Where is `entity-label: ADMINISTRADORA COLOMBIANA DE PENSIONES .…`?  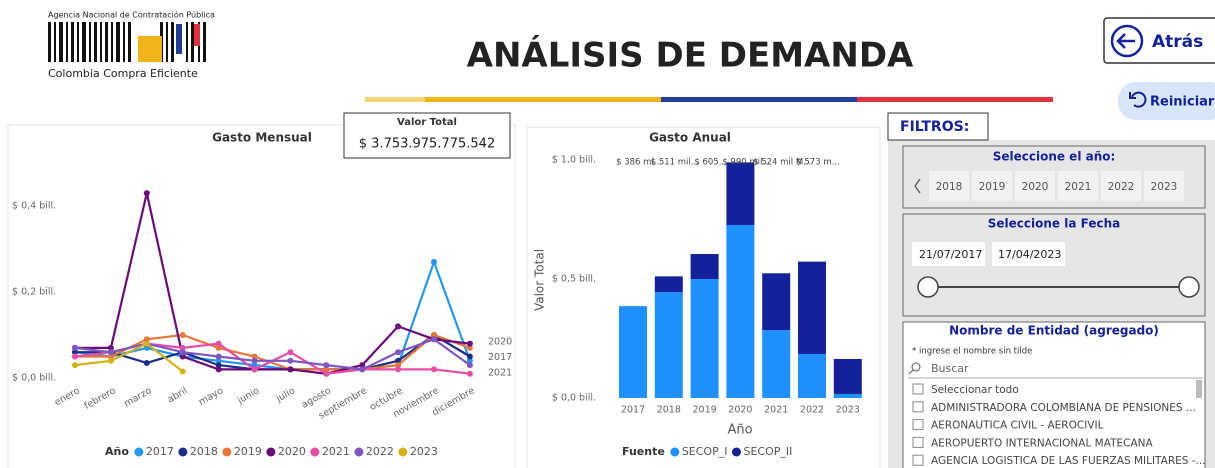 entity-label: ADMINISTRADORA COLOMBIANA DE PENSIONES .… is located at coordinates (1063, 408).